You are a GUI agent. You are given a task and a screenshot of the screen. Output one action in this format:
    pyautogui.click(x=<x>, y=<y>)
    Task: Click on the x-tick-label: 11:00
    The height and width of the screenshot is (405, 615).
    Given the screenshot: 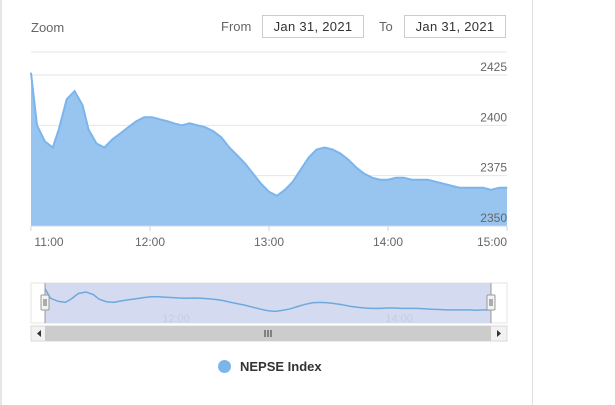 What is the action you would take?
    pyautogui.click(x=48, y=242)
    